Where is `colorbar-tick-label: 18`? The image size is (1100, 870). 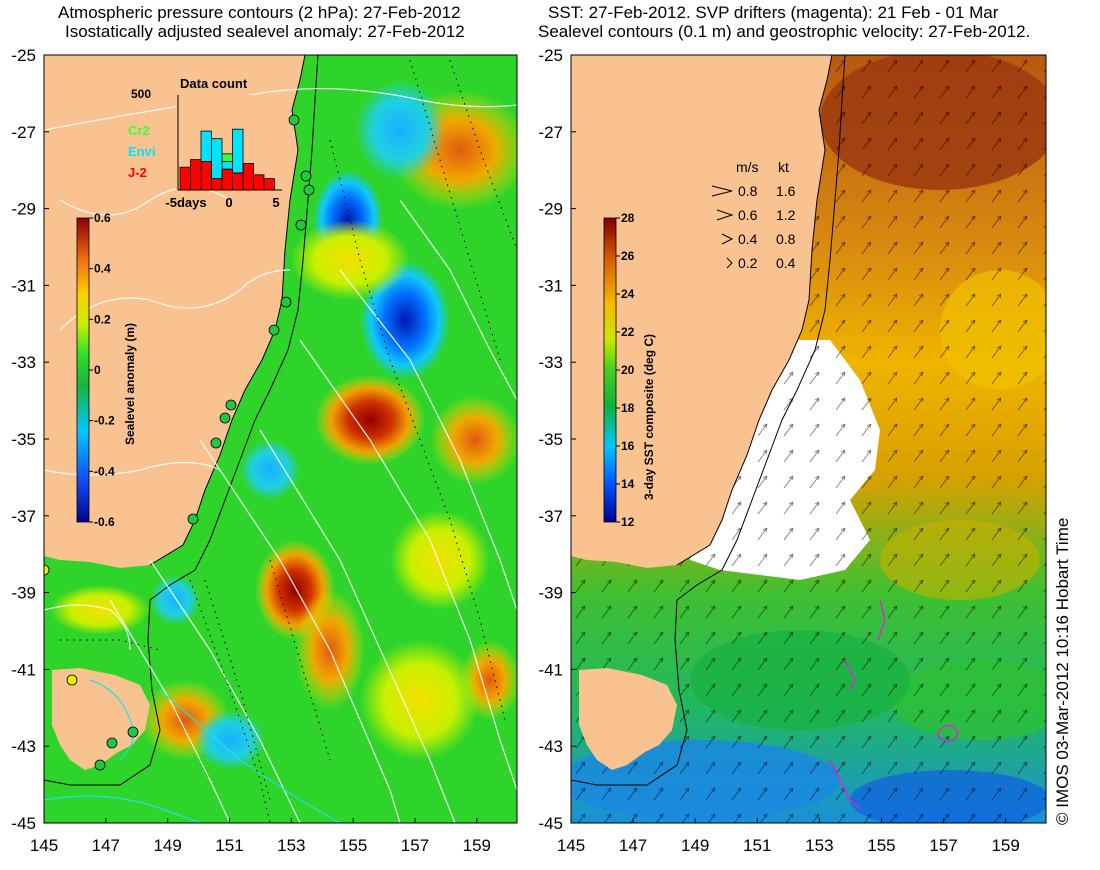 colorbar-tick-label: 18 is located at coordinates (628, 408).